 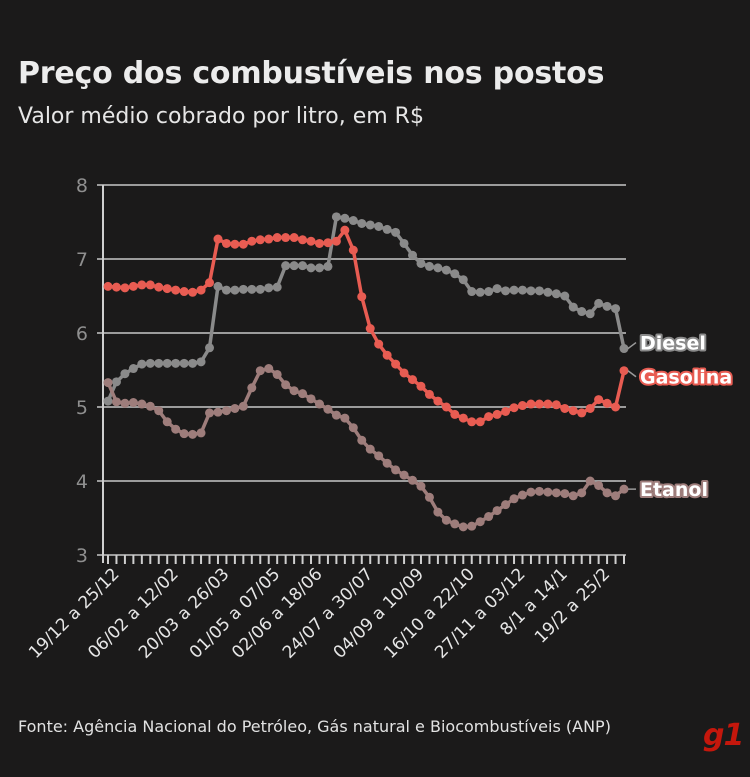 What do you see at coordinates (82, 186) in the screenshot?
I see `y-tick-label: 8` at bounding box center [82, 186].